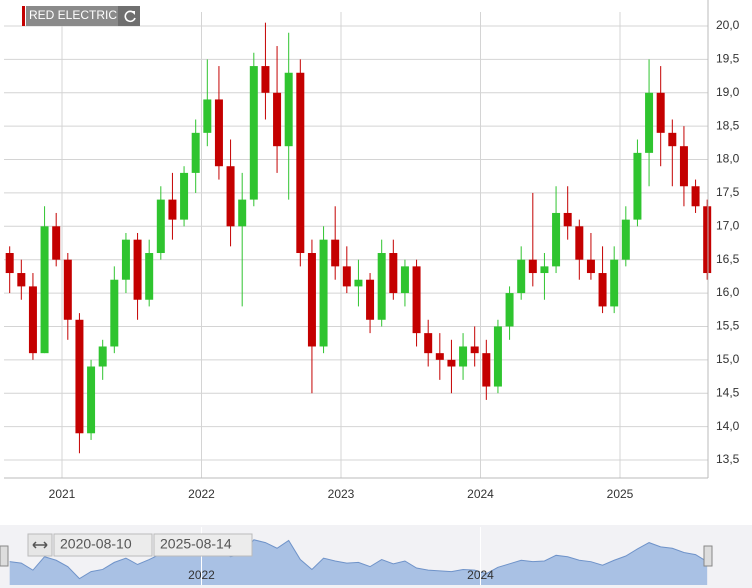 The width and height of the screenshot is (752, 588). What do you see at coordinates (620, 494) in the screenshot?
I see `x-tick-label: 2025` at bounding box center [620, 494].